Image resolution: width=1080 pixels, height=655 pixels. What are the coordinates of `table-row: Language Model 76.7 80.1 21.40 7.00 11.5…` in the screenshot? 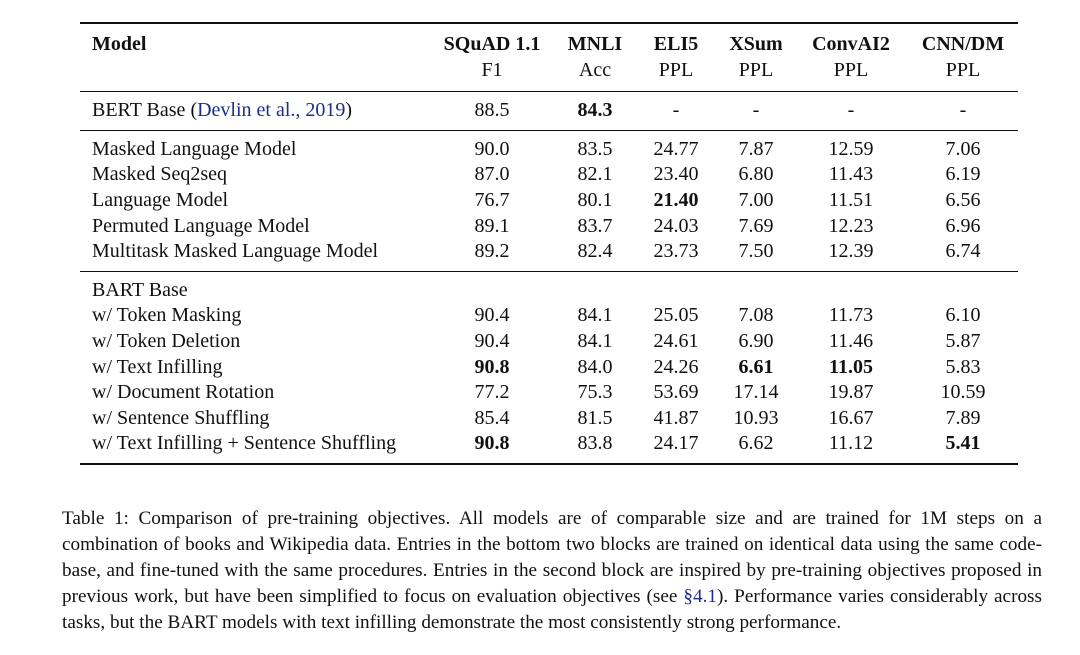 It's located at (549, 201).